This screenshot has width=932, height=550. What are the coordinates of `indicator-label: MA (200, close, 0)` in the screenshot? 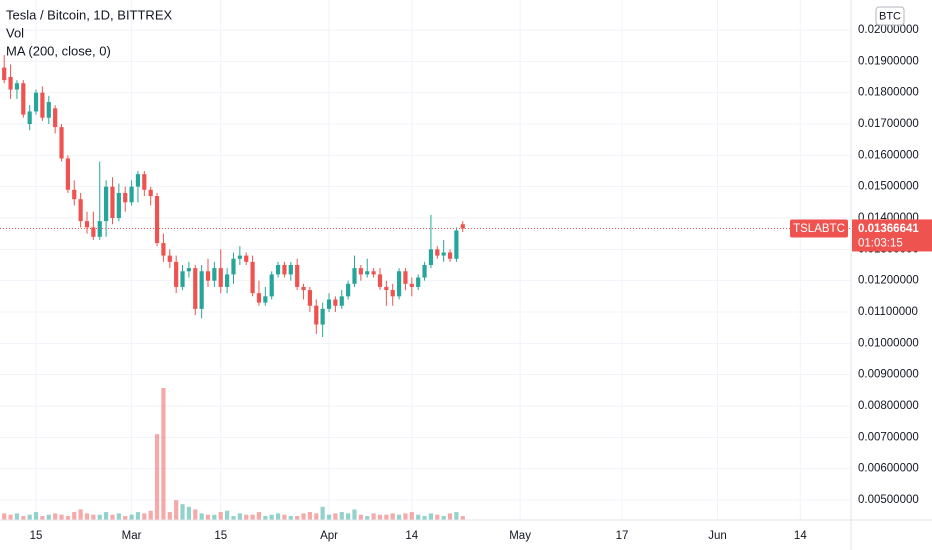 It's located at (58, 50).